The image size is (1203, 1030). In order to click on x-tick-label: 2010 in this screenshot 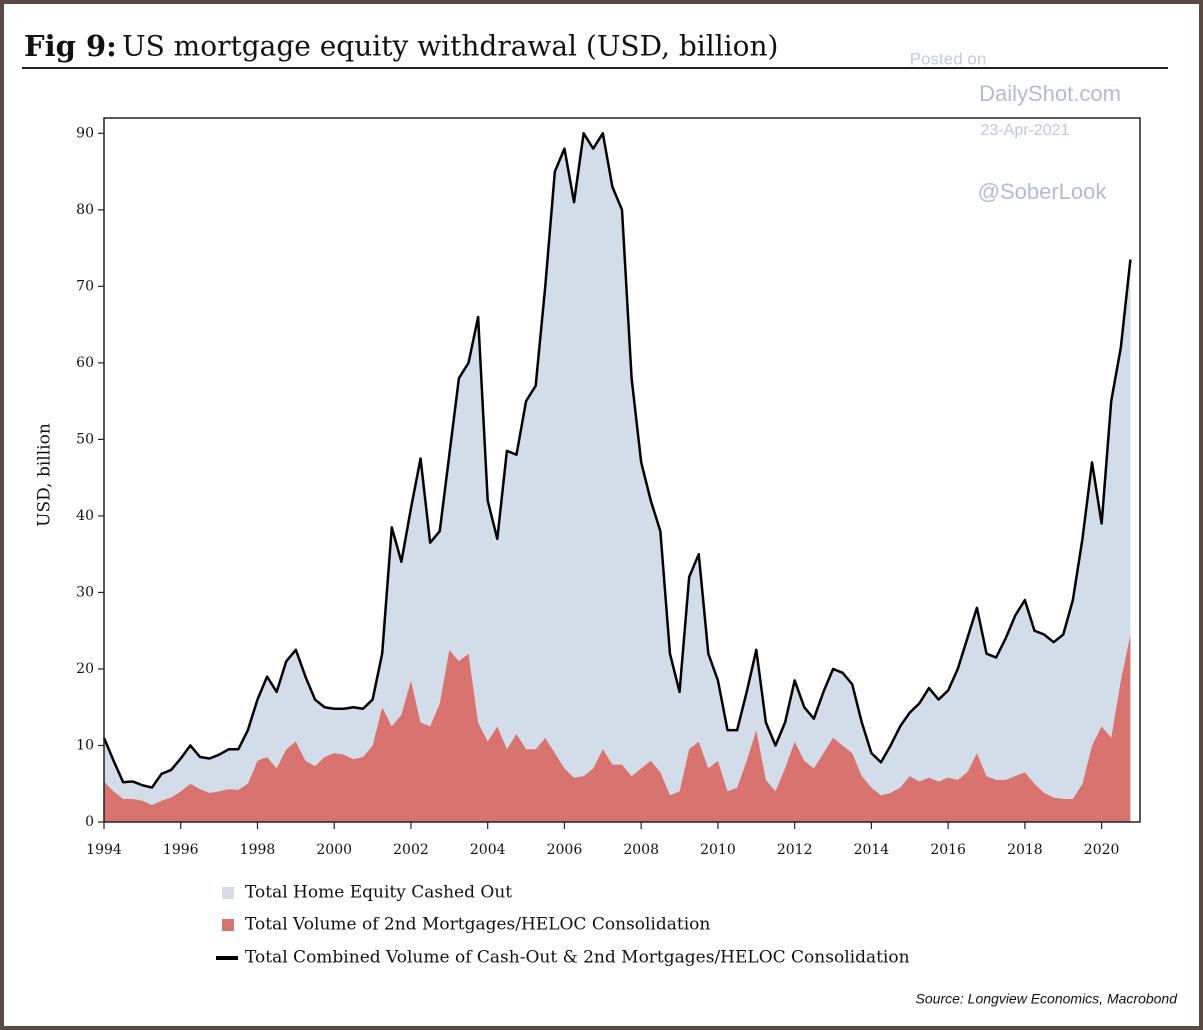, I will do `click(718, 850)`.